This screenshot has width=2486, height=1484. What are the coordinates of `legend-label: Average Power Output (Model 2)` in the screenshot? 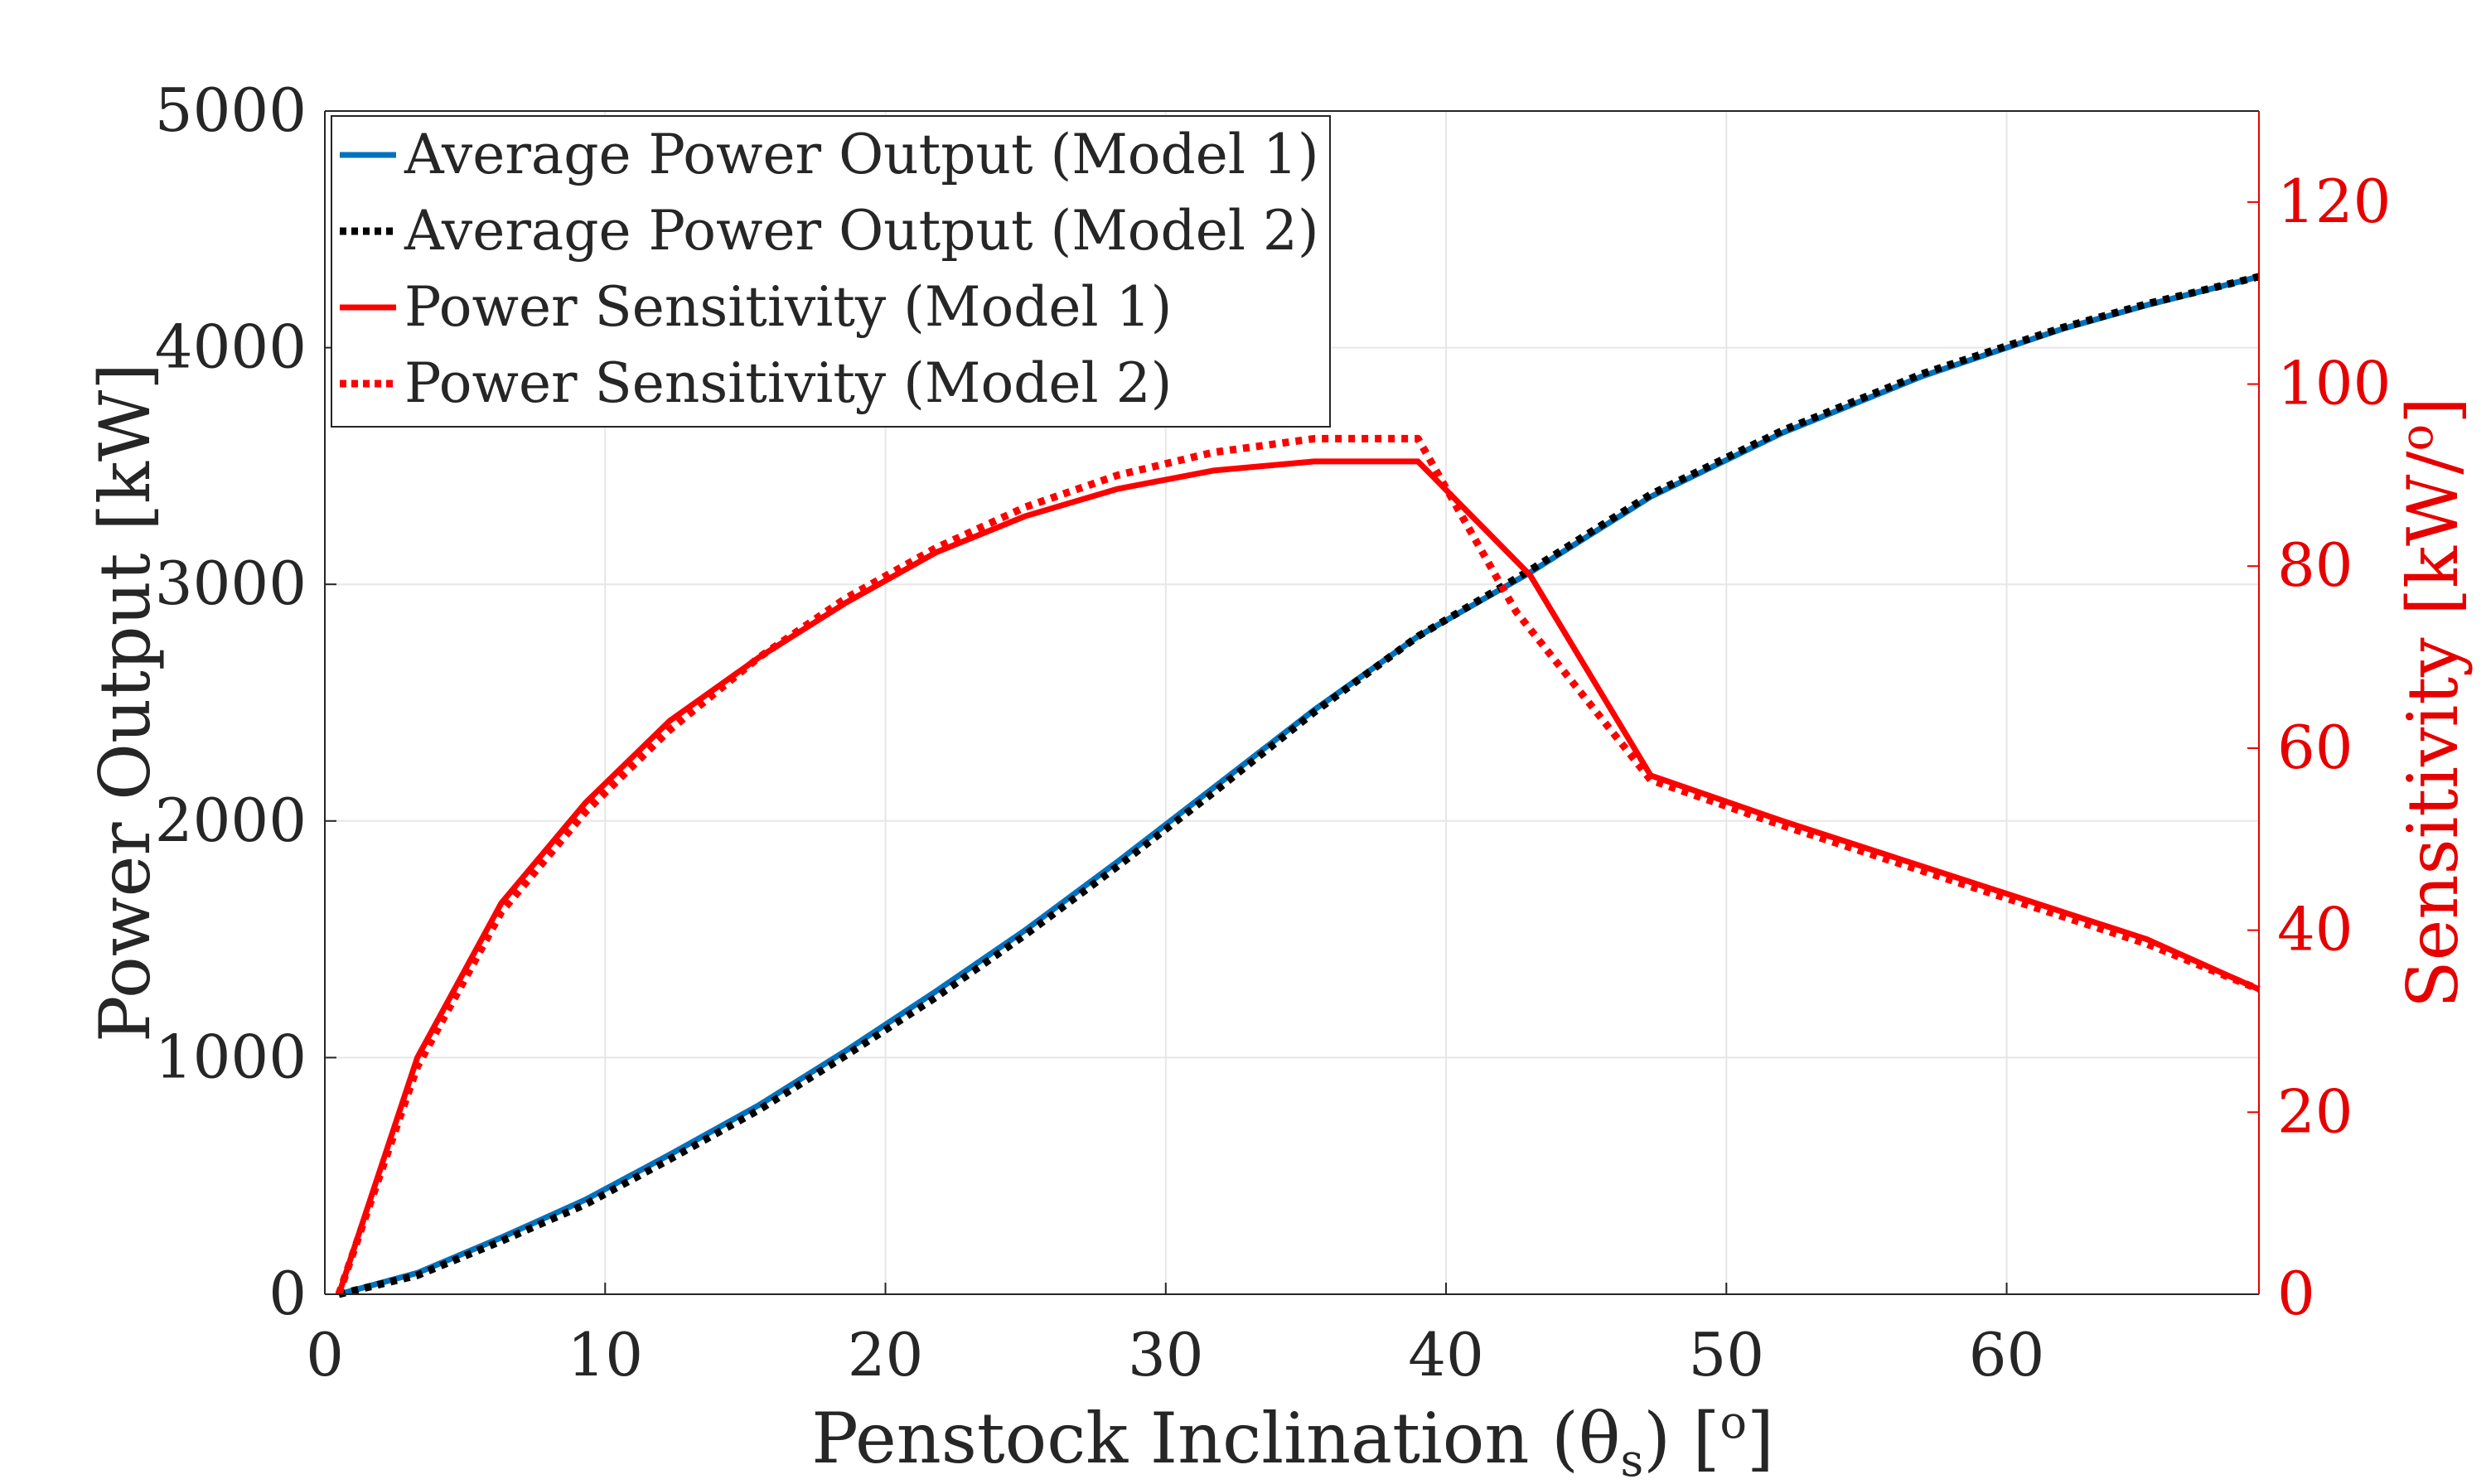 It's located at (861, 231).